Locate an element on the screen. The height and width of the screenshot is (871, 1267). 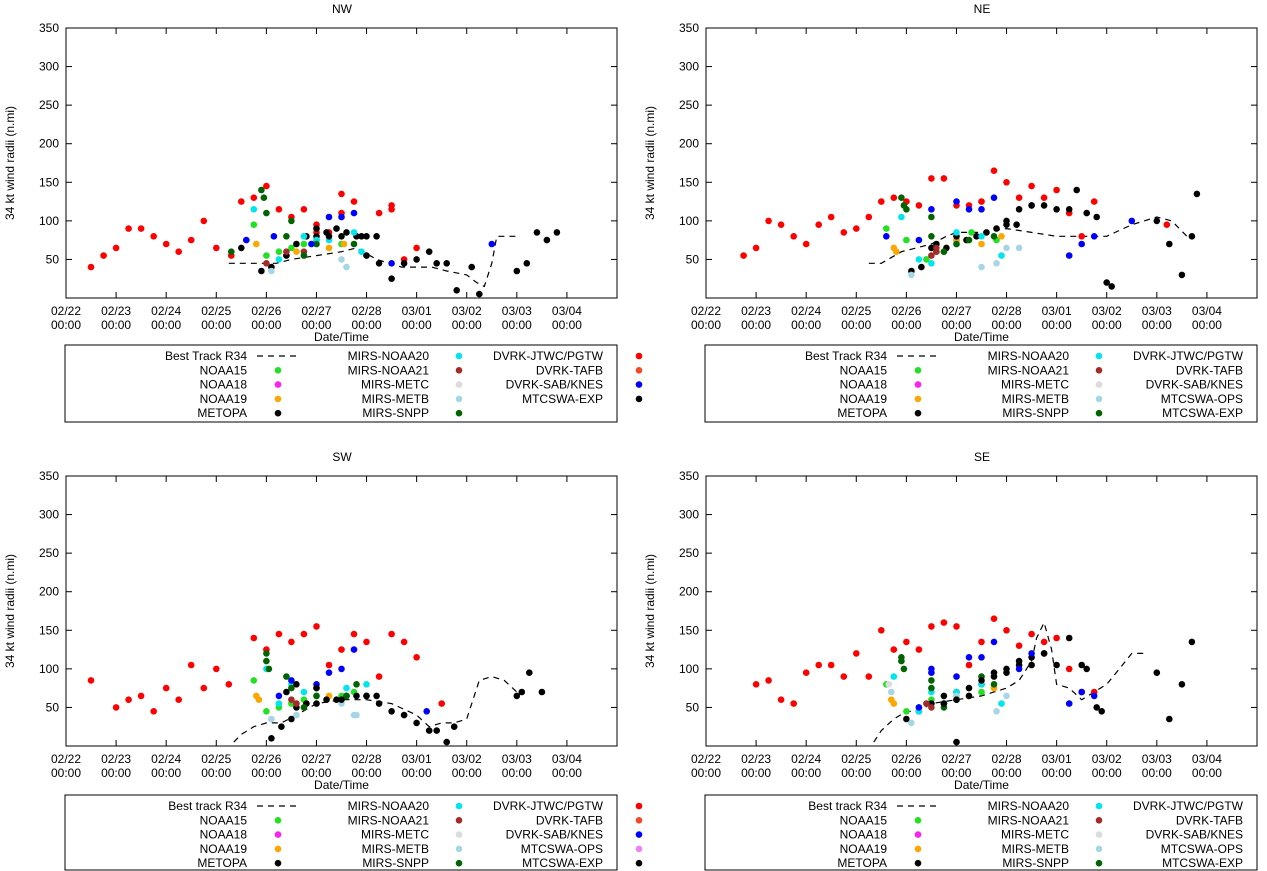
legend-label: Best Track R34 is located at coordinates (206, 356).